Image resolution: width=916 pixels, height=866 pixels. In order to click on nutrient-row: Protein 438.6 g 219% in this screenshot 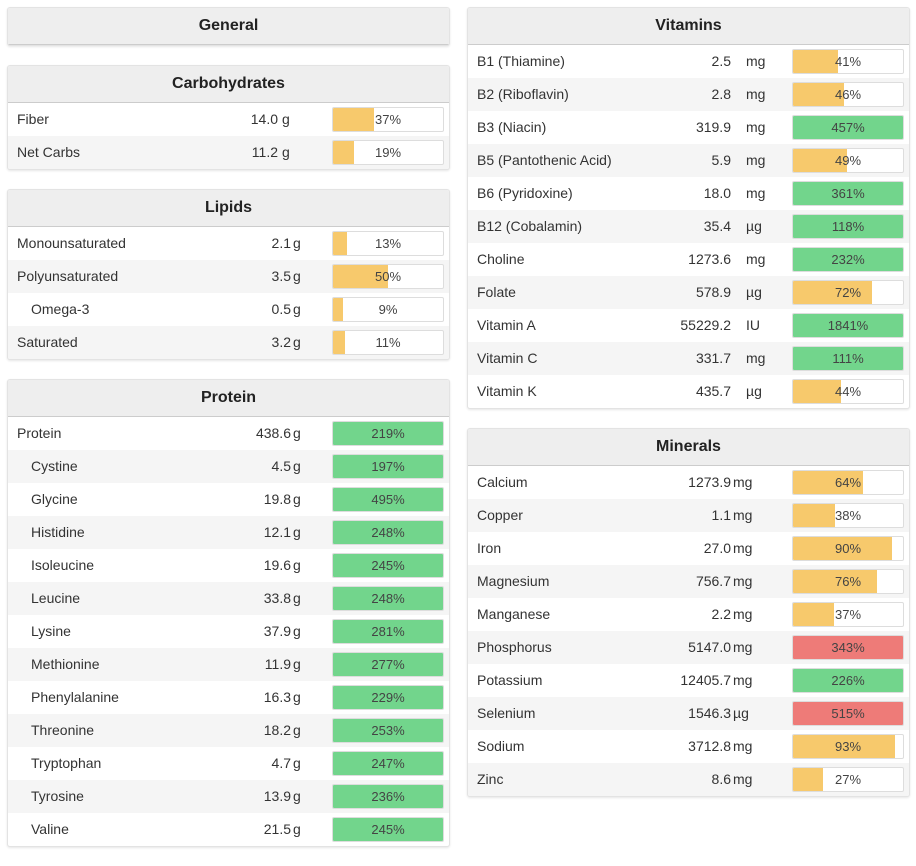, I will do `click(228, 433)`.